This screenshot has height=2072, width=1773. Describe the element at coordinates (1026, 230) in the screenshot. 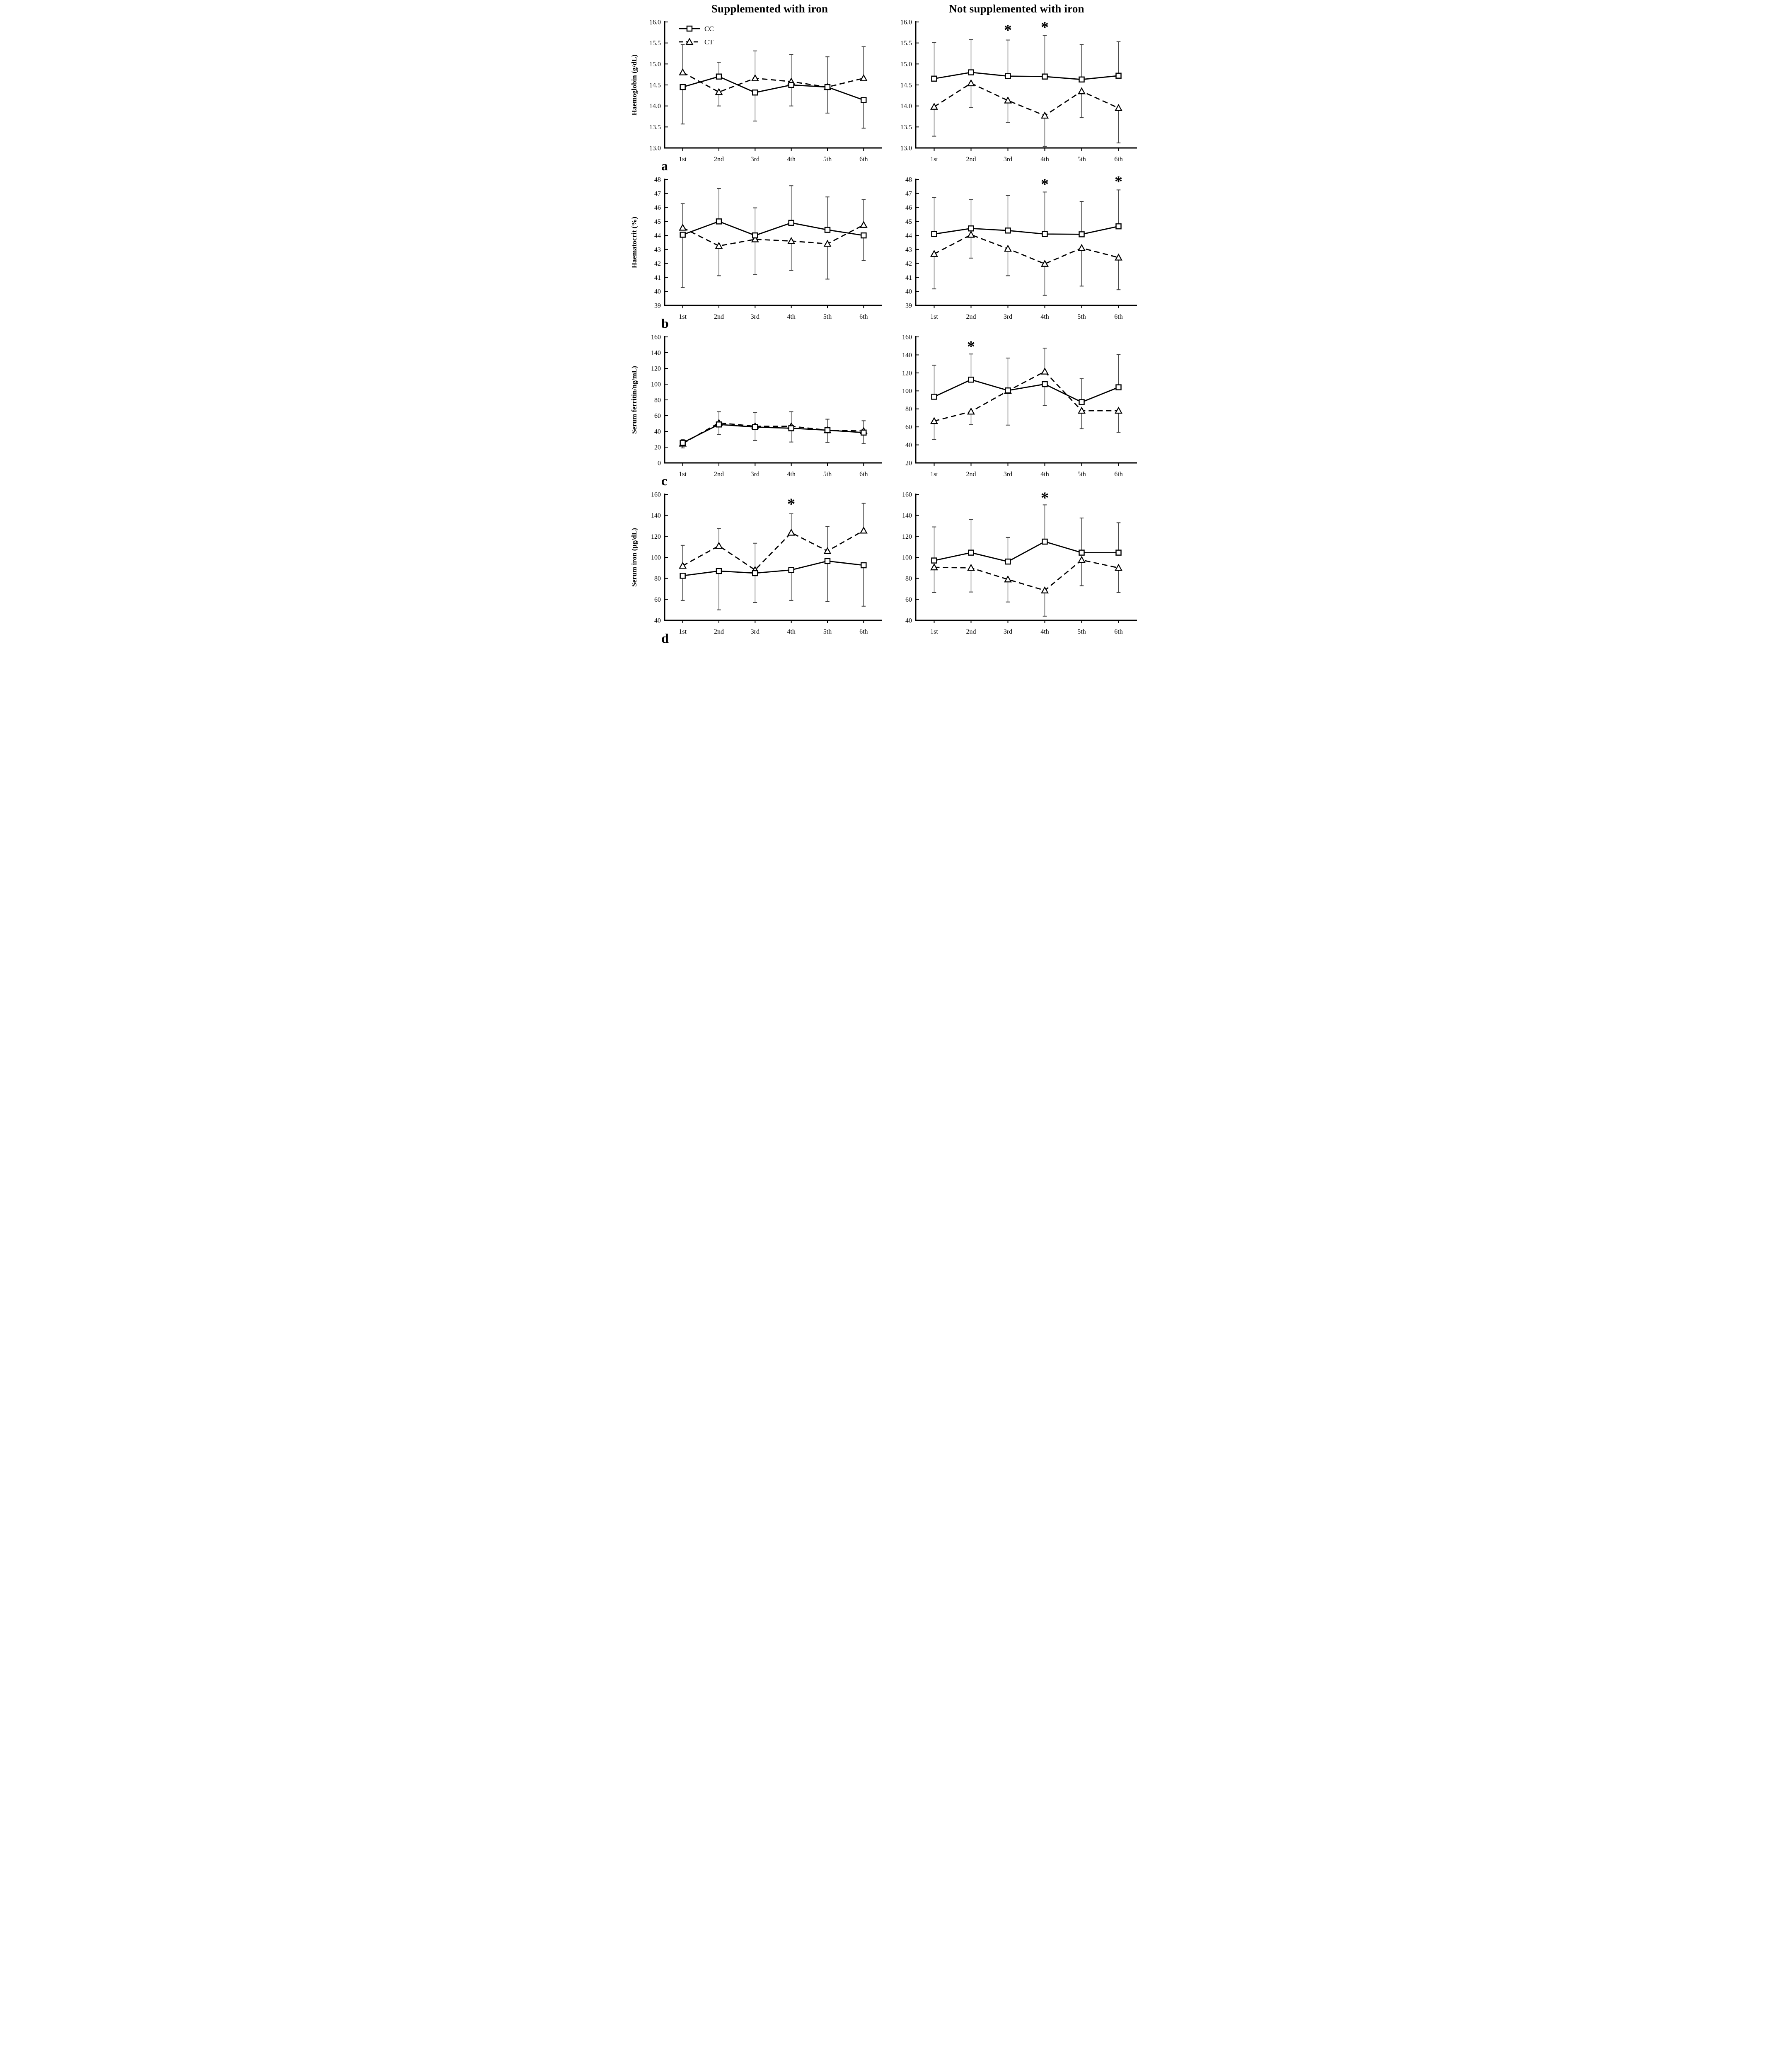

I see `series-line-CC` at that location.